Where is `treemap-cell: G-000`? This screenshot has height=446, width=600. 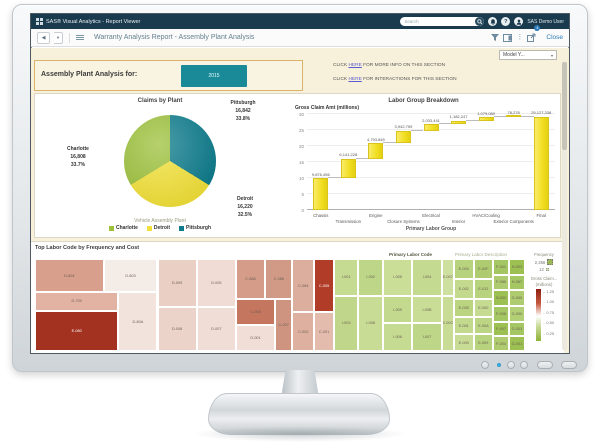
treemap-cell: G-000 is located at coordinates (516, 313).